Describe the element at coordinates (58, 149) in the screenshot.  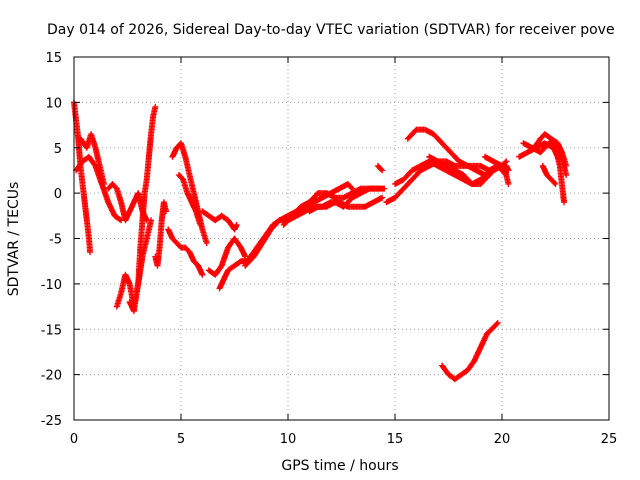
I see `y-tick-label: 5` at that location.